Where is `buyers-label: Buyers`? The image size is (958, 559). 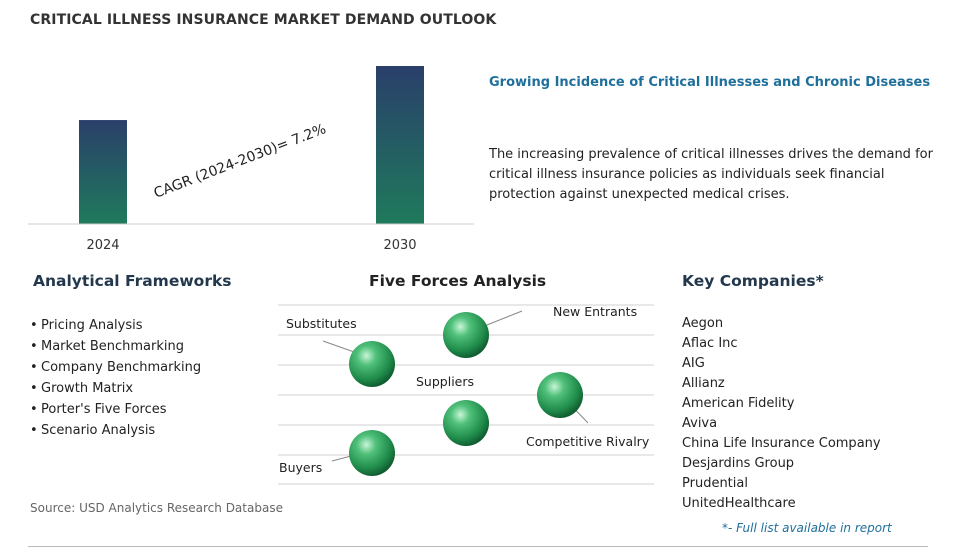
buyers-label: Buyers is located at coordinates (300, 467).